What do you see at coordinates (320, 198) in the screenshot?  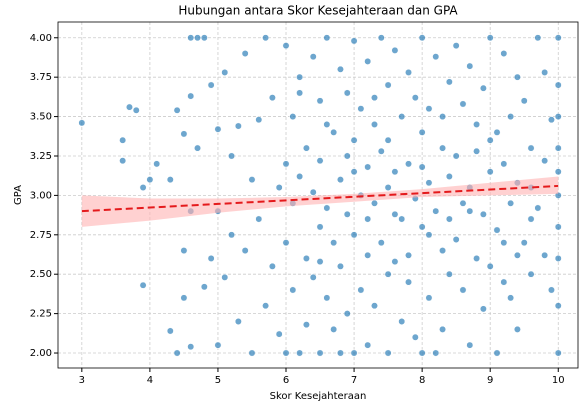 I see `trend-line` at bounding box center [320, 198].